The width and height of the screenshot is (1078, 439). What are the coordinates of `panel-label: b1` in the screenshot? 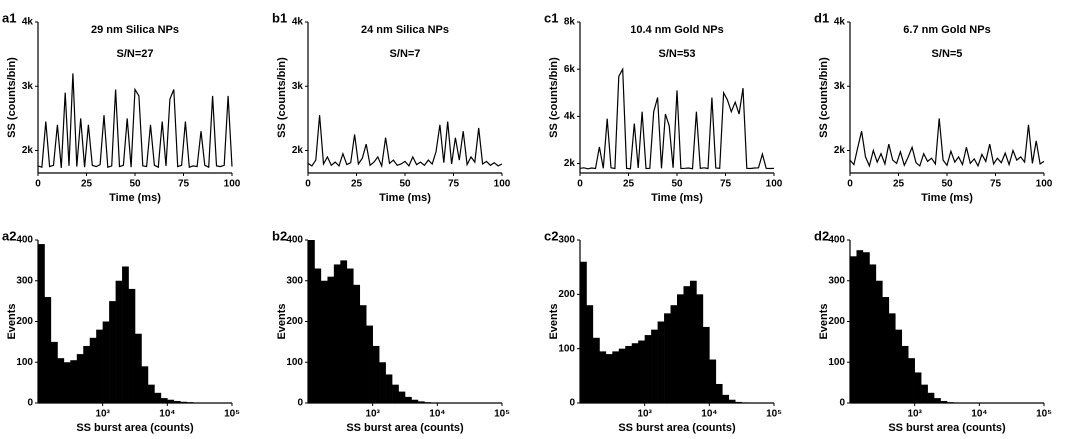 It's located at (279, 17).